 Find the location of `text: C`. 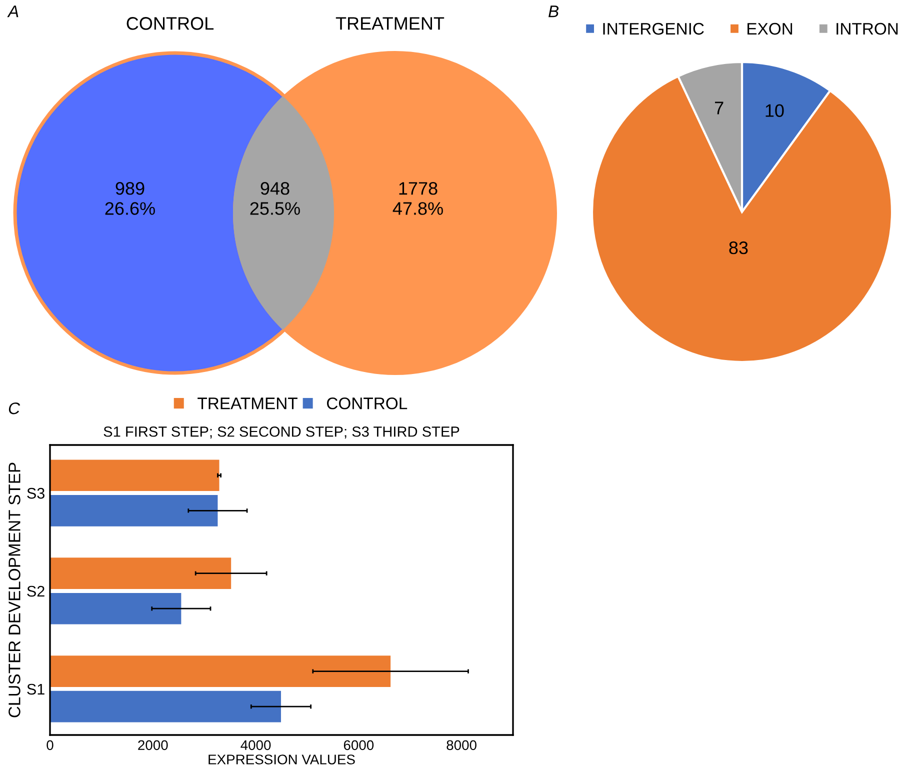

text: C is located at coordinates (14, 408).